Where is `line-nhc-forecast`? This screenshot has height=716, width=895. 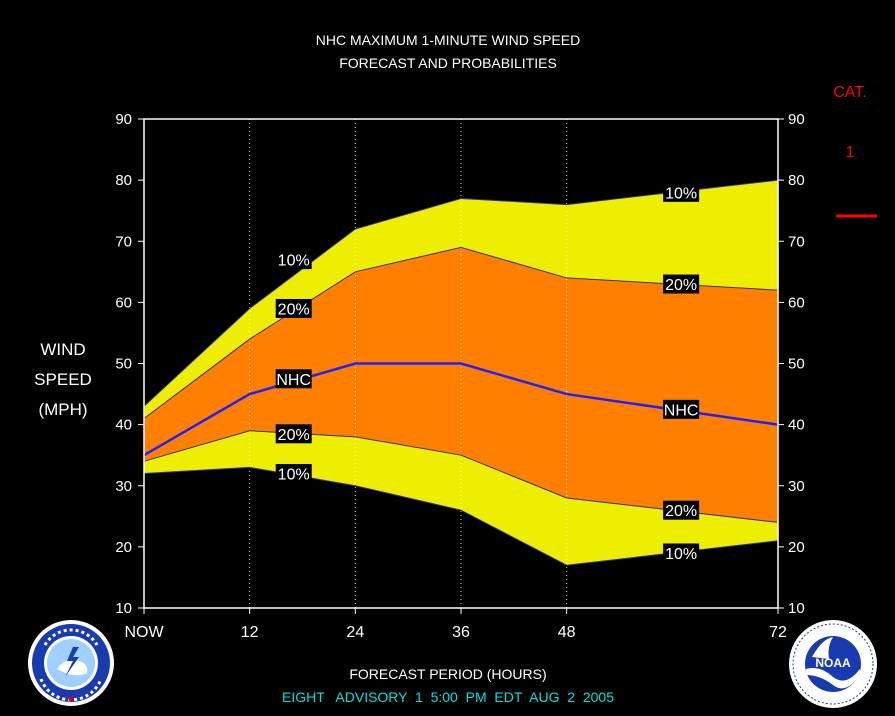 line-nhc-forecast is located at coordinates (461, 409).